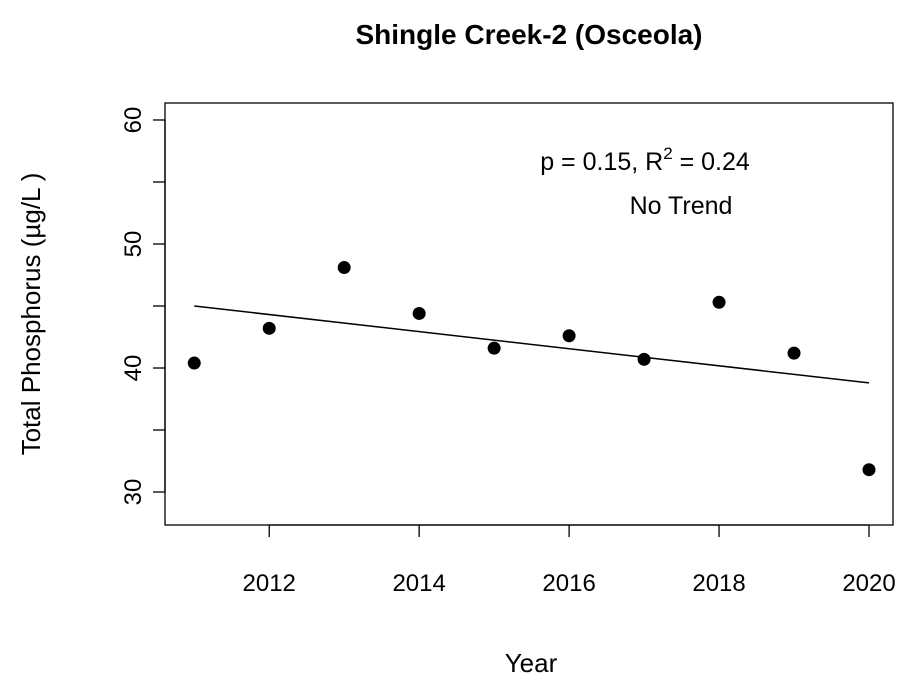  What do you see at coordinates (133, 492) in the screenshot?
I see `y-tick-label: 30` at bounding box center [133, 492].